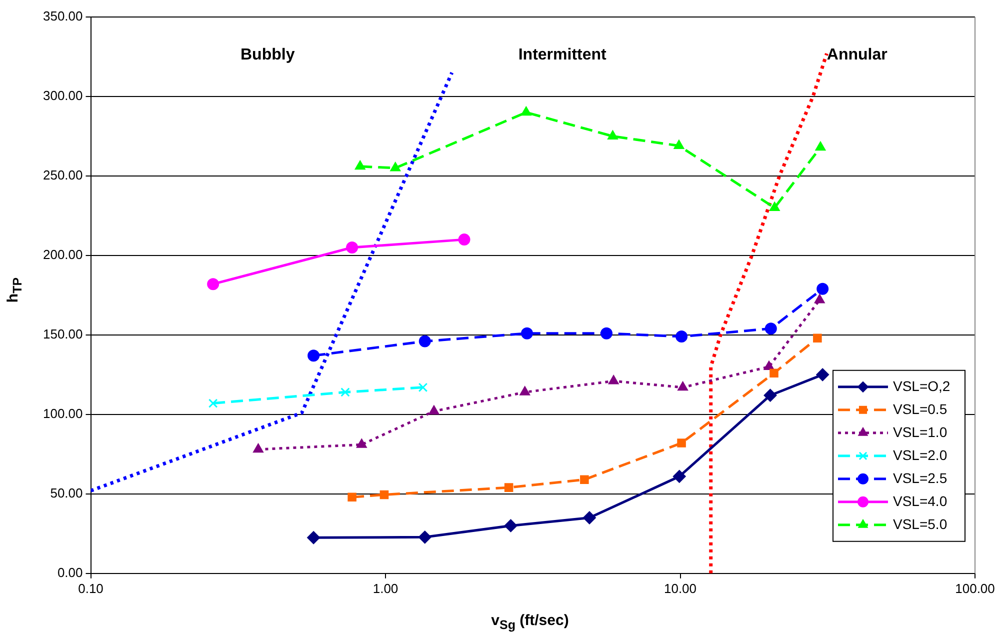 Image resolution: width=1000 pixels, height=640 pixels. I want to click on legend-label: VSL=O,2, so click(921, 386).